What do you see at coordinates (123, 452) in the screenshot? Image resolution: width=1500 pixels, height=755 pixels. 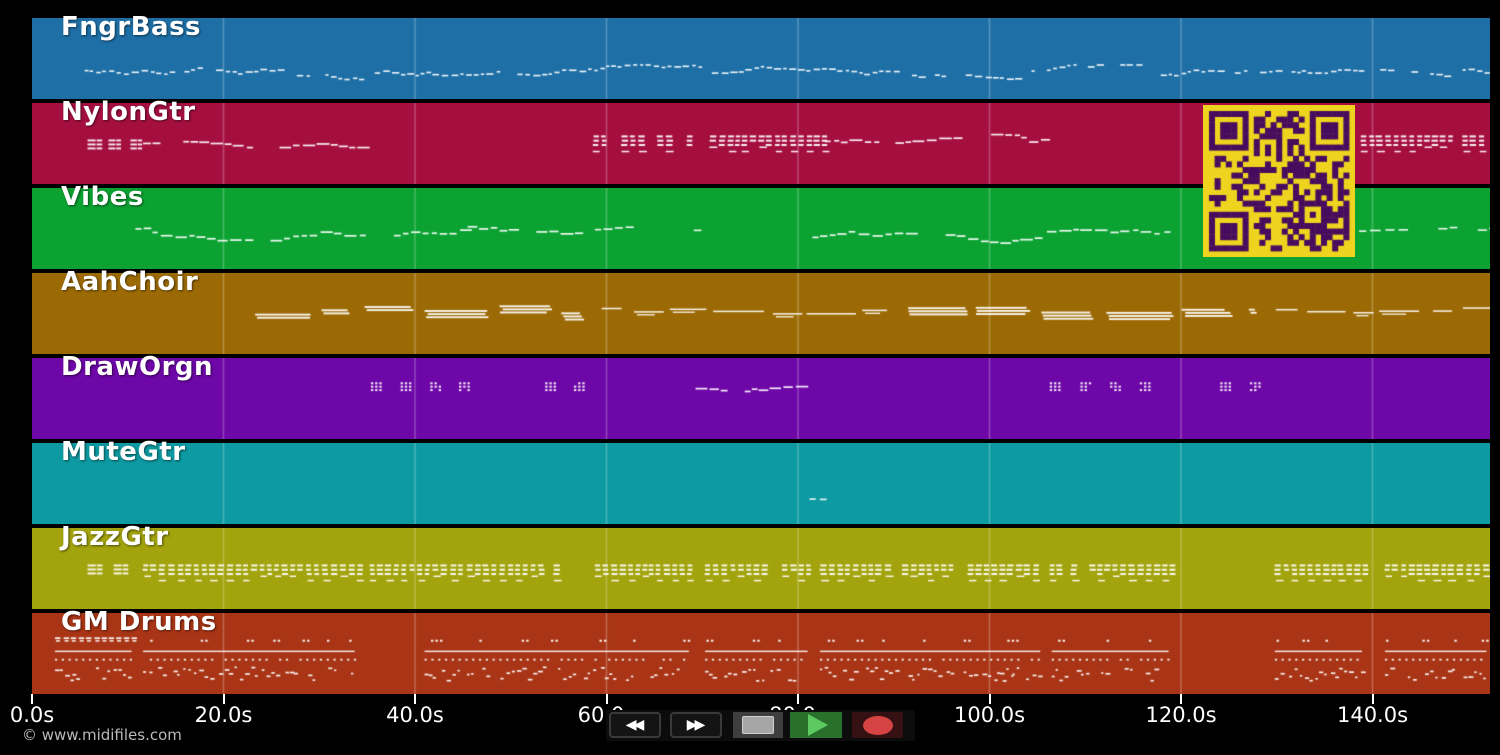 I see `track-label: MuteGtr` at bounding box center [123, 452].